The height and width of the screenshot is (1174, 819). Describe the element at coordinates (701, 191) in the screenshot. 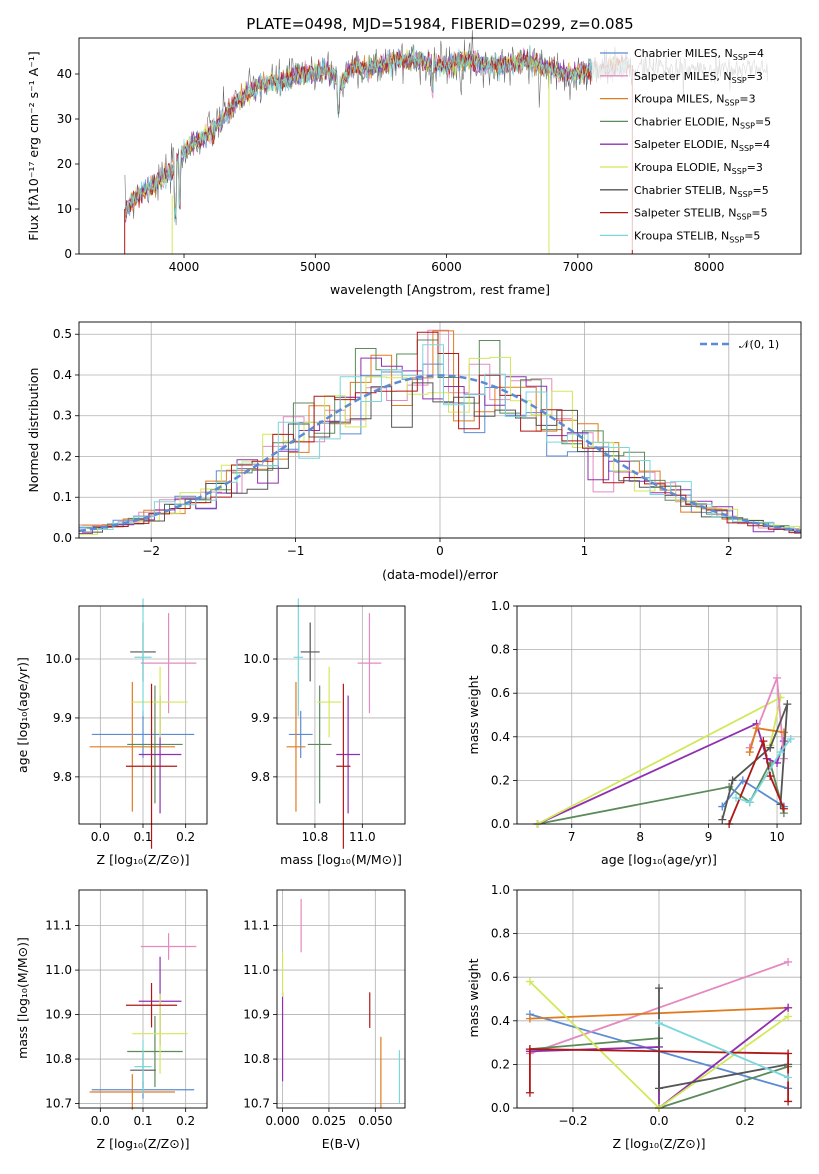

I see `legend-entry: Chabrier STELIB, NSSP=5` at that location.